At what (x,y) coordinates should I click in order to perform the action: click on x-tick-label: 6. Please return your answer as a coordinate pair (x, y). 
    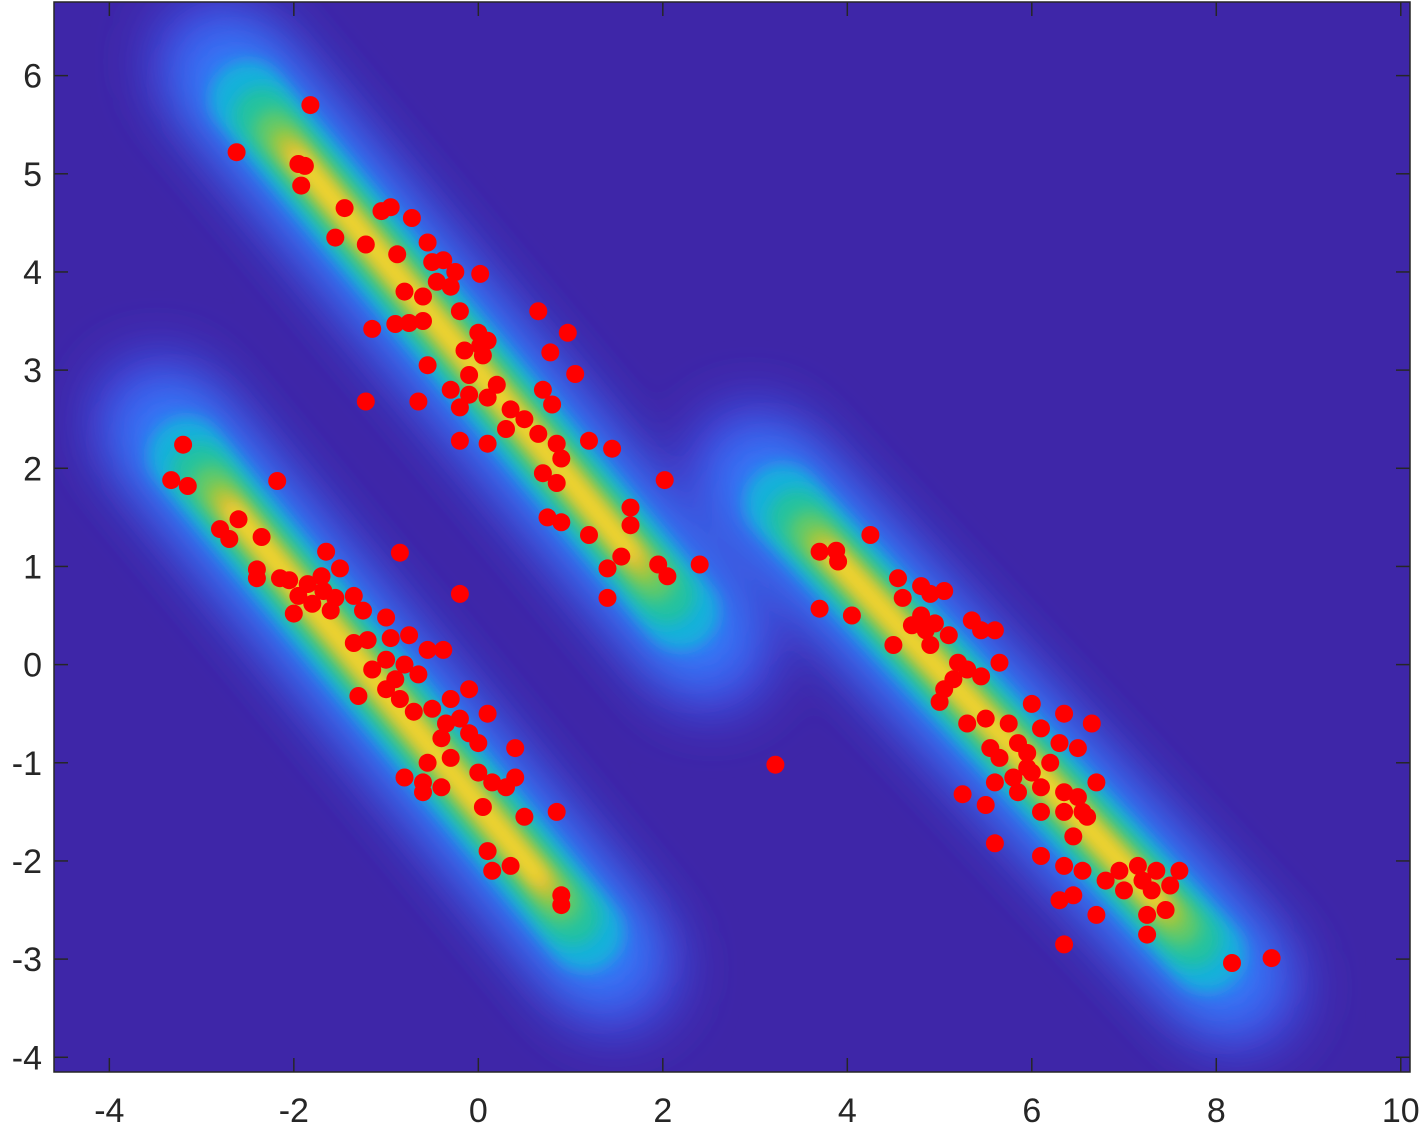
    Looking at the image, I should click on (1031, 1111).